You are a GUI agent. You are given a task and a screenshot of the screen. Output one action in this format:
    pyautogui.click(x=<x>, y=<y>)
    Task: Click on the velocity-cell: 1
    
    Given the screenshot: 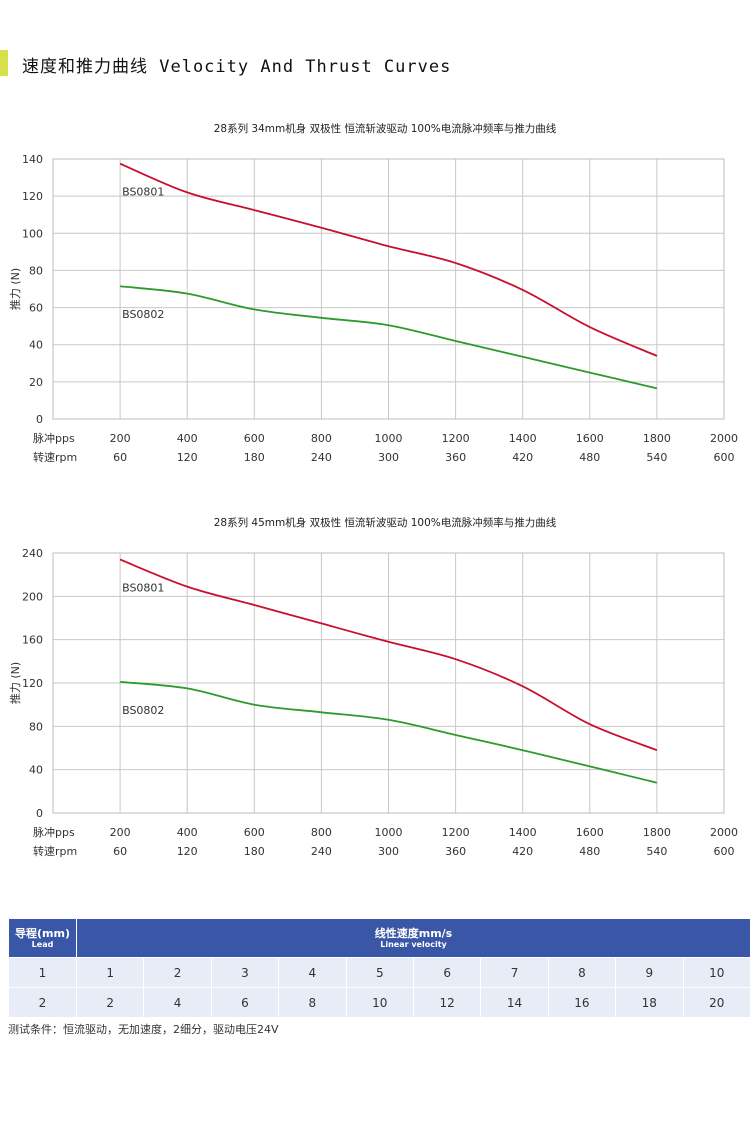 What is the action you would take?
    pyautogui.click(x=110, y=972)
    